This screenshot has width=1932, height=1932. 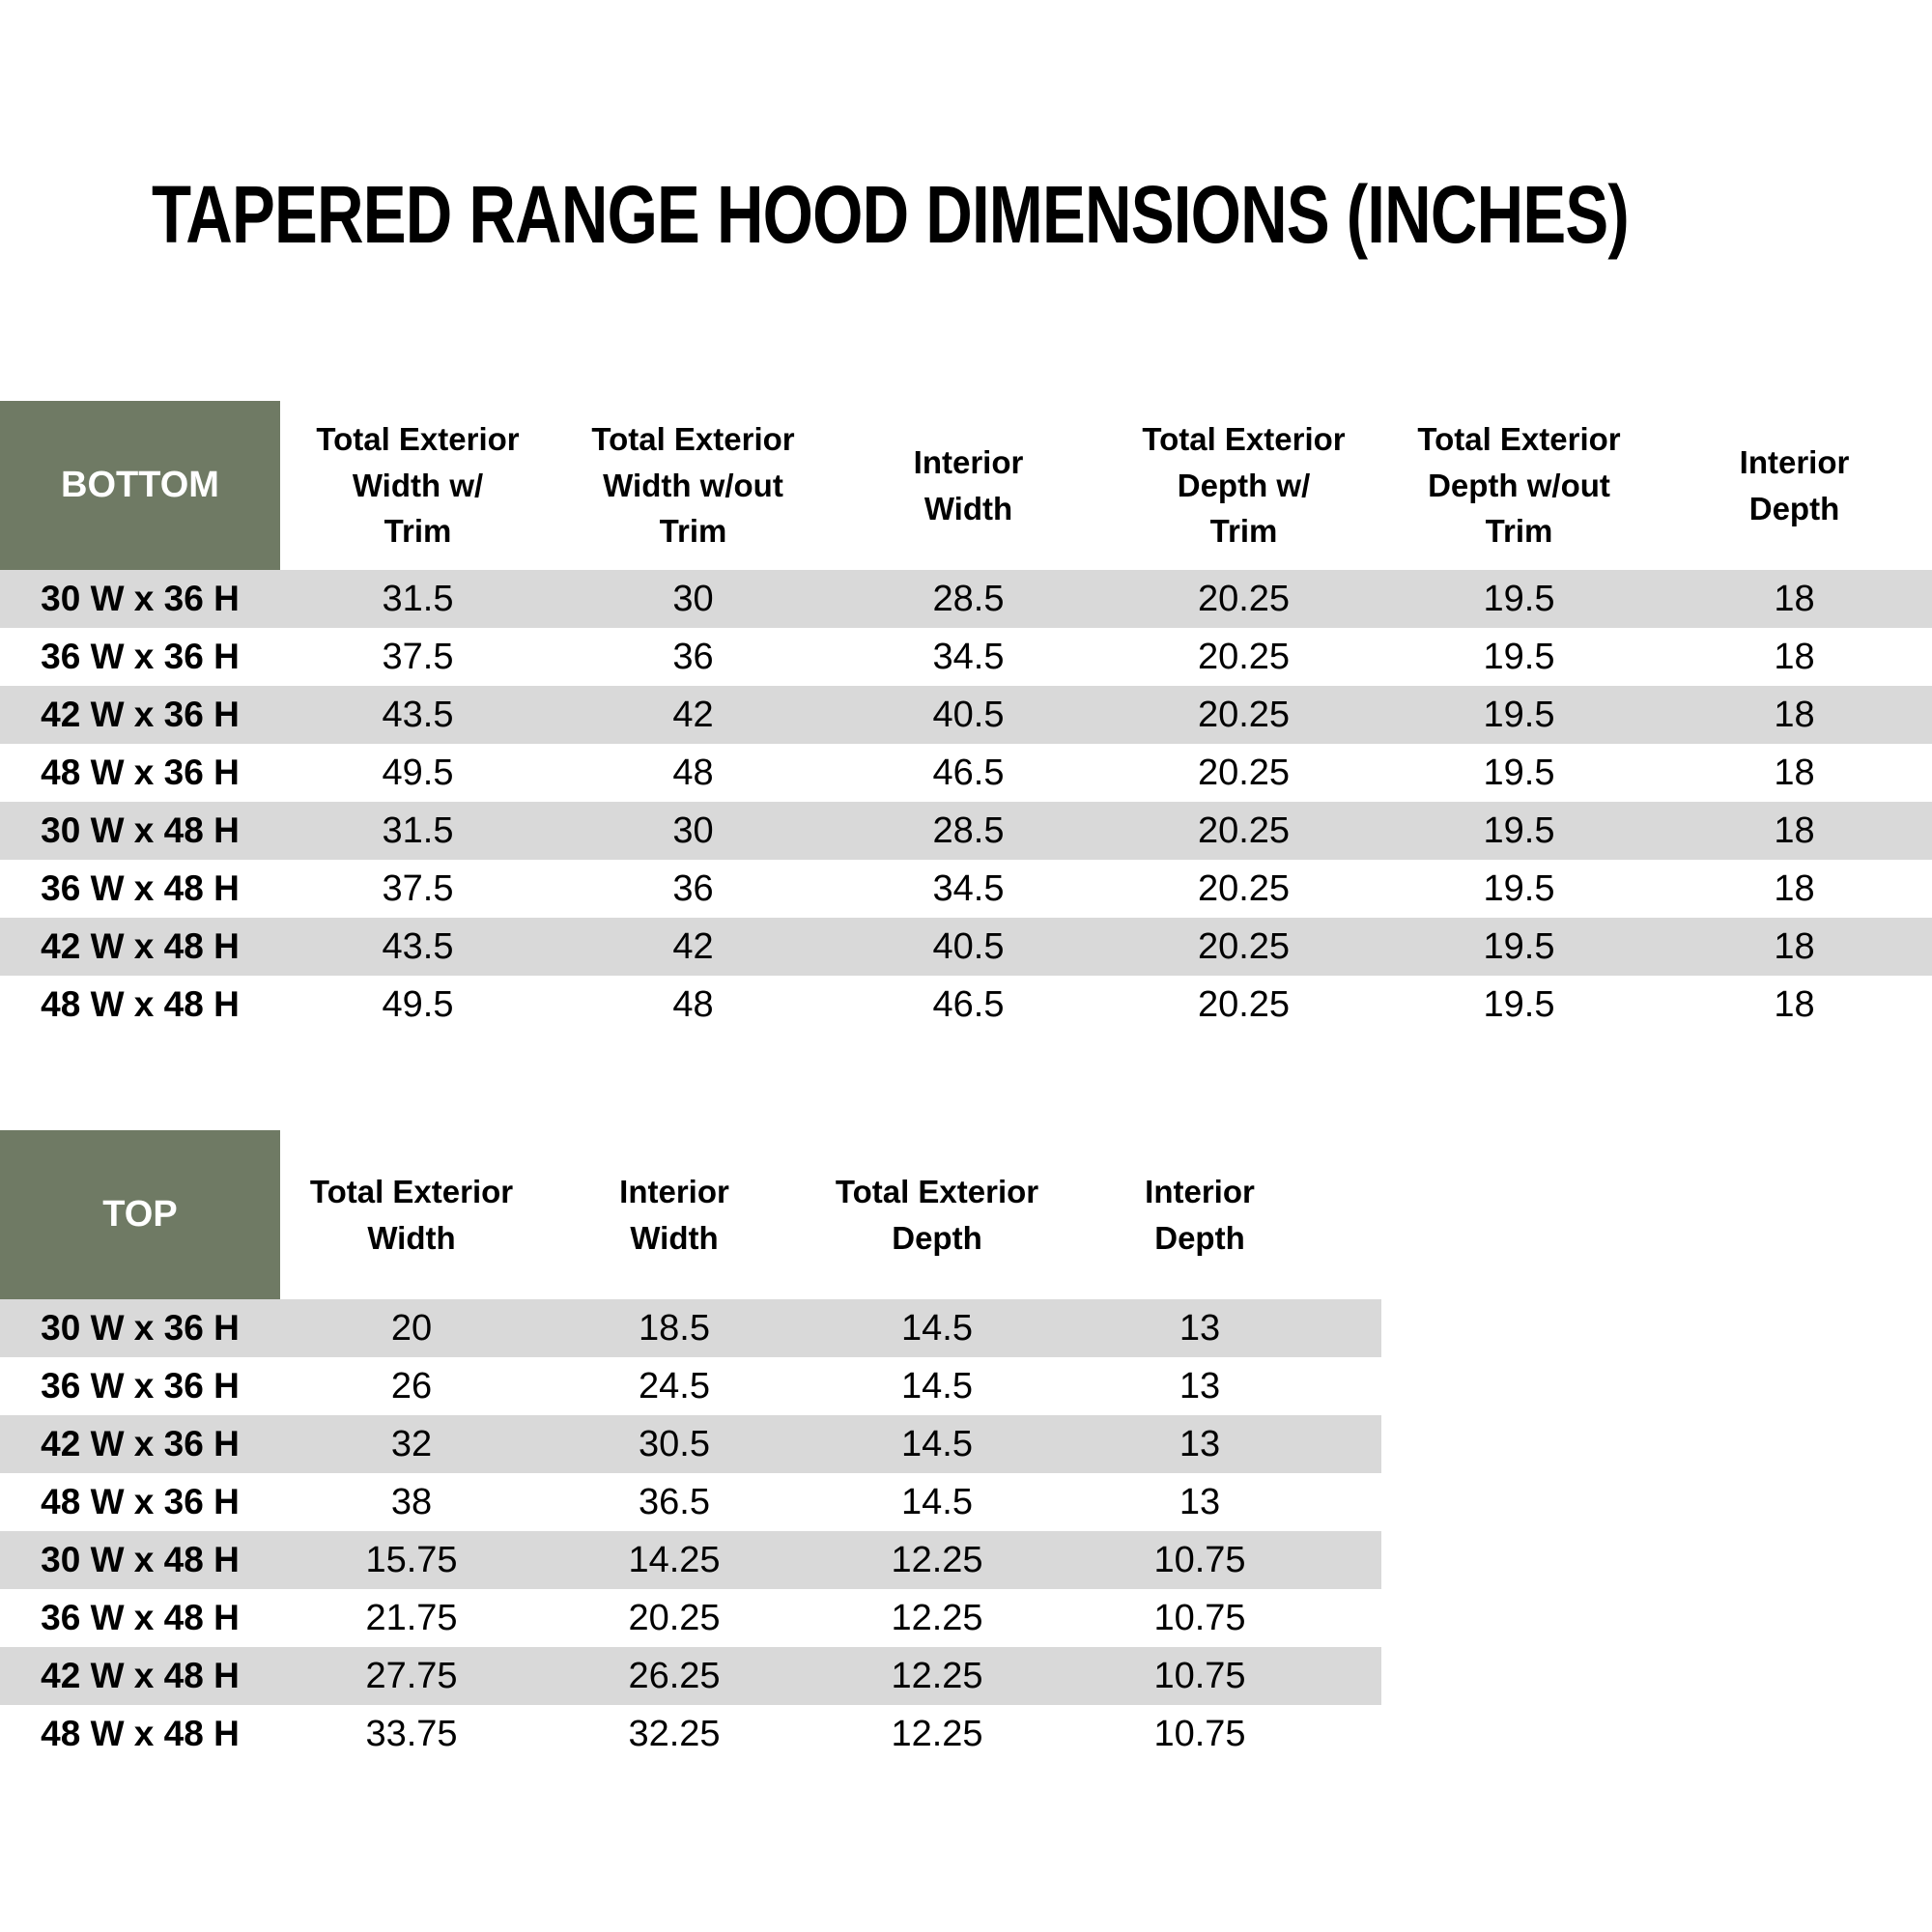 What do you see at coordinates (140, 1004) in the screenshot?
I see `row-size-label: 48 W x 48 H` at bounding box center [140, 1004].